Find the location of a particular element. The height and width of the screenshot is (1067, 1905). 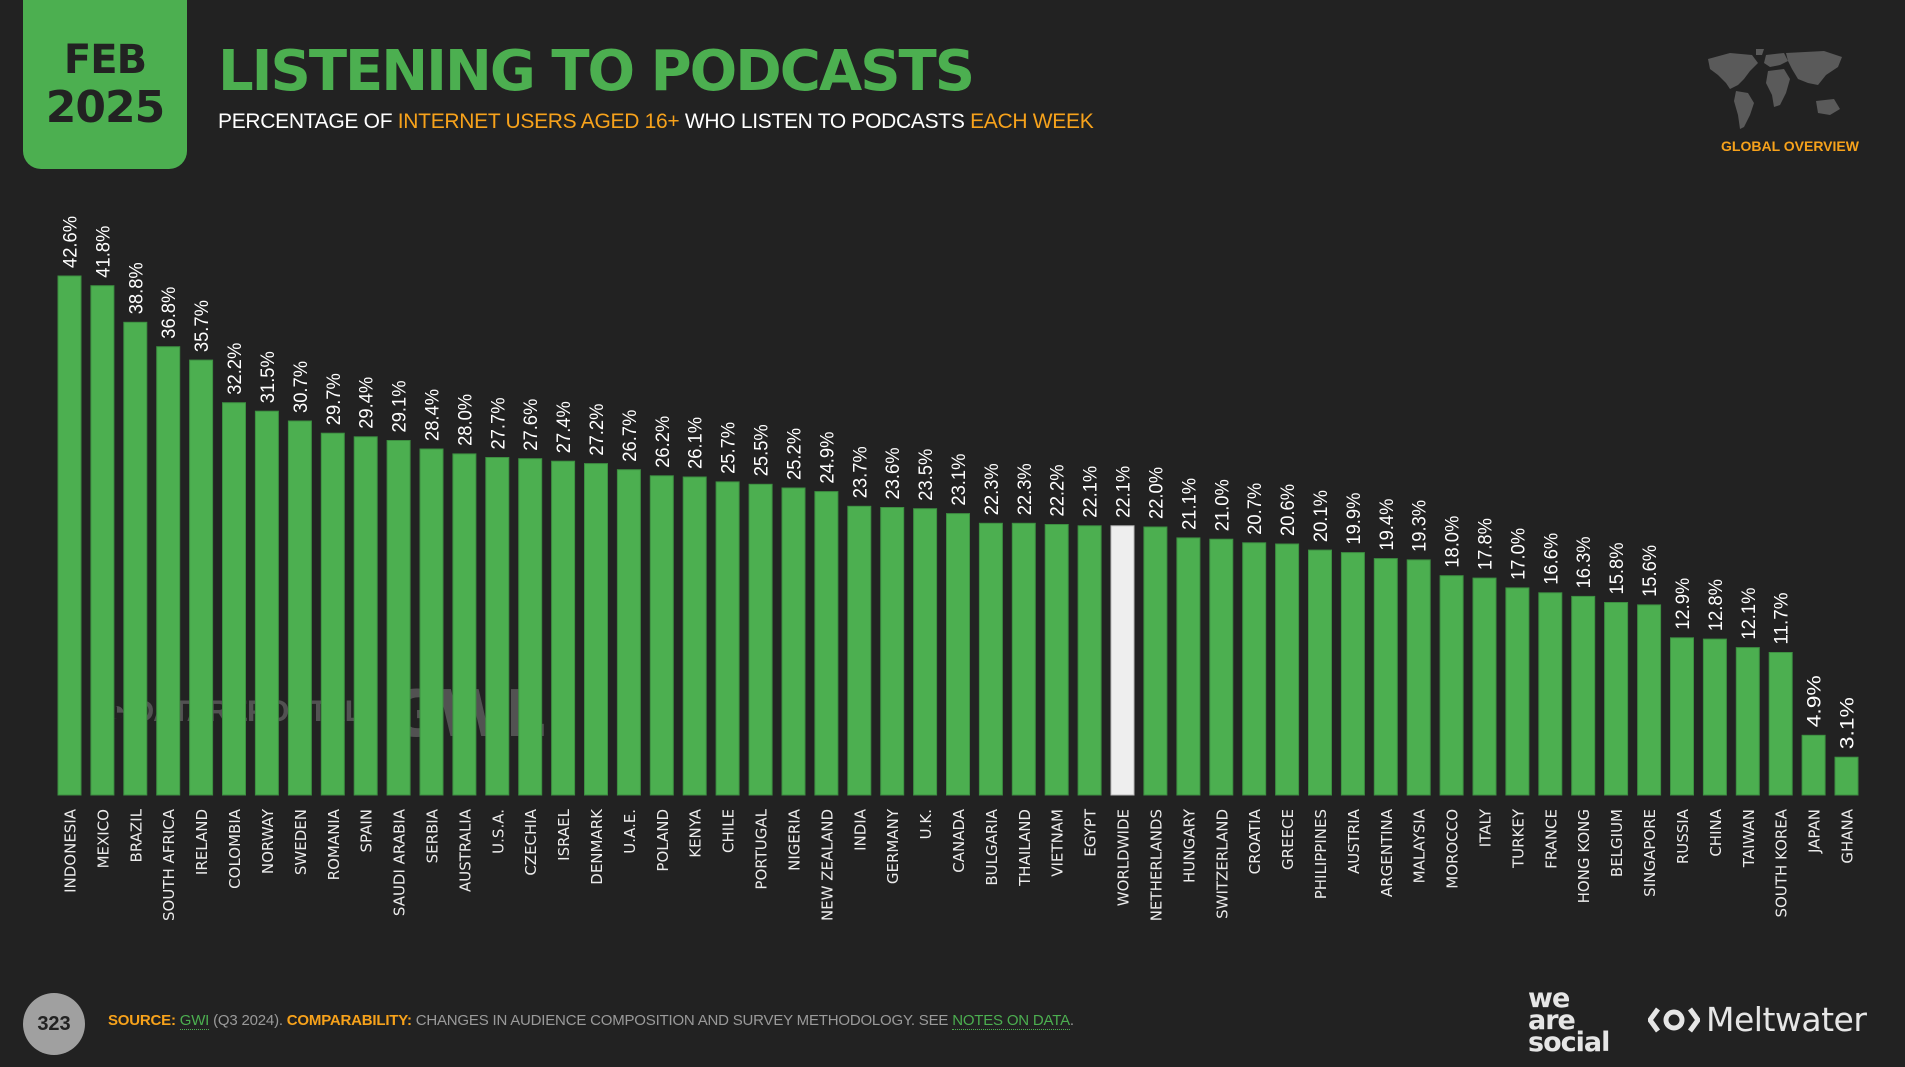

bar-poland is located at coordinates (661, 635).